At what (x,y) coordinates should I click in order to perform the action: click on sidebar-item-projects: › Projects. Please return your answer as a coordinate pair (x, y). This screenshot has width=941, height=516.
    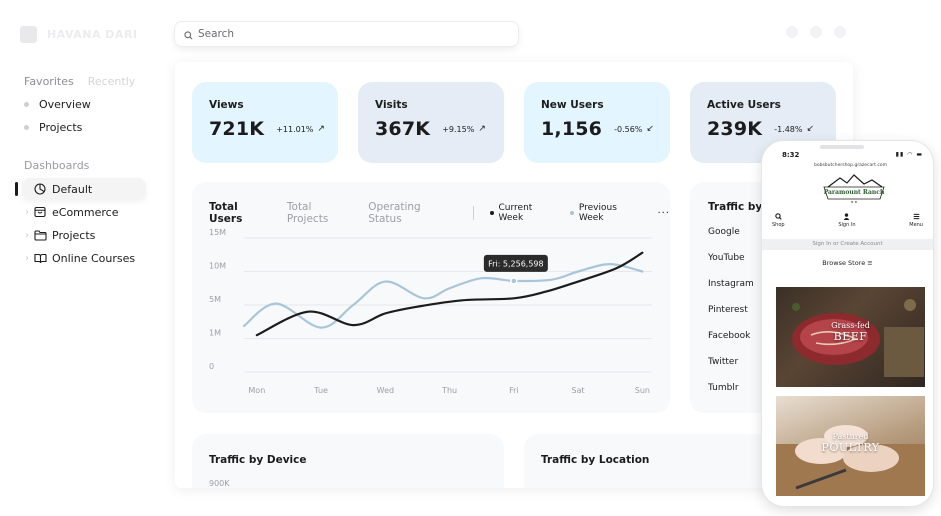
    Looking at the image, I should click on (84, 235).